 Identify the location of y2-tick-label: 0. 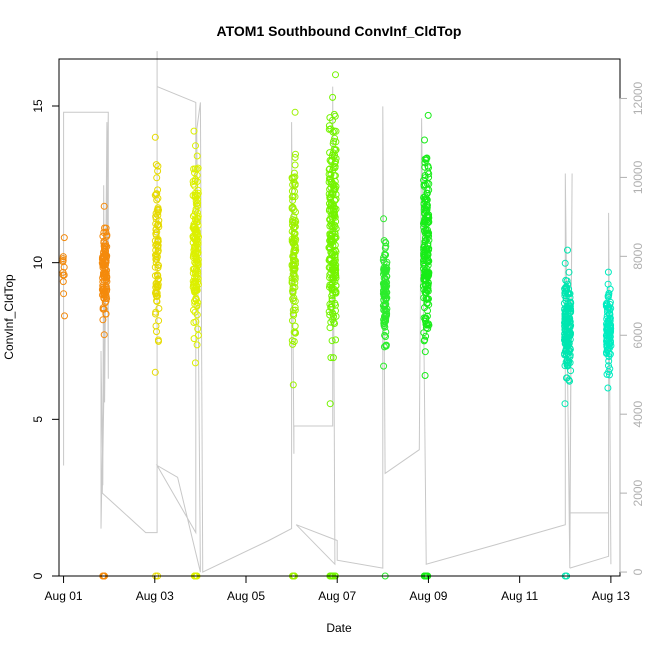
(638, 571).